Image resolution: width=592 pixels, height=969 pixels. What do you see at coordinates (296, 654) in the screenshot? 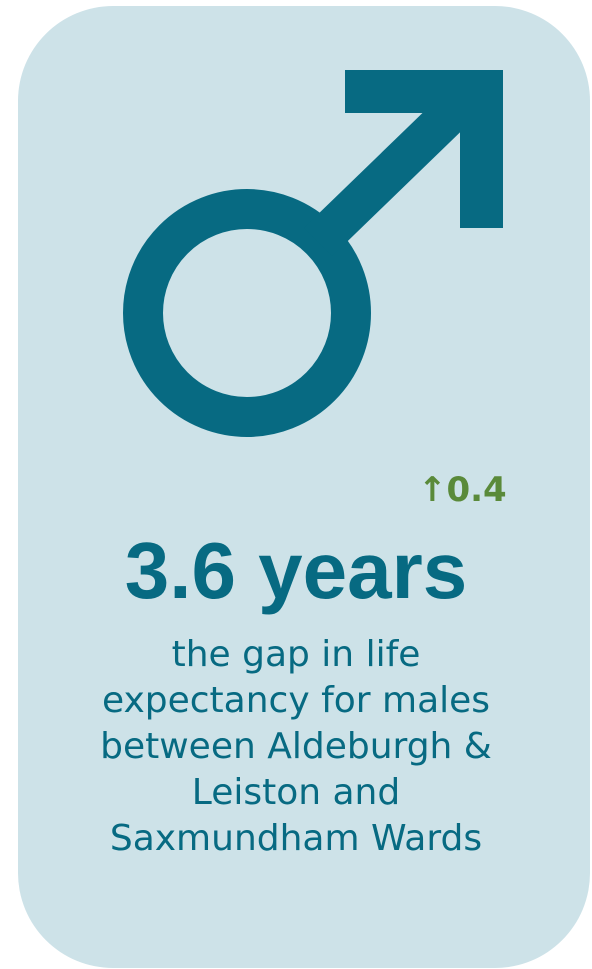
I see `description-line: the gap in life` at bounding box center [296, 654].